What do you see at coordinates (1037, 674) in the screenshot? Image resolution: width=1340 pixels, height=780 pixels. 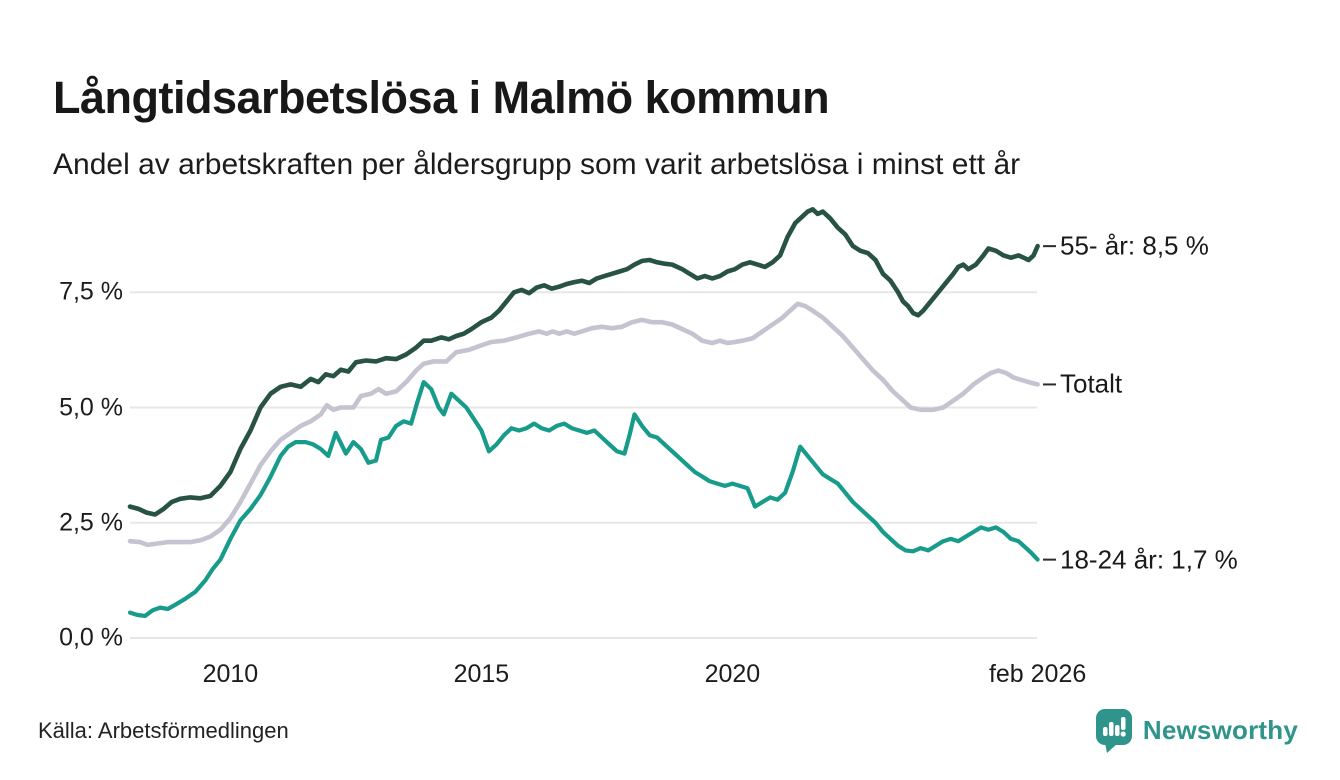 I see `x-tick-label: feb 2026` at bounding box center [1037, 674].